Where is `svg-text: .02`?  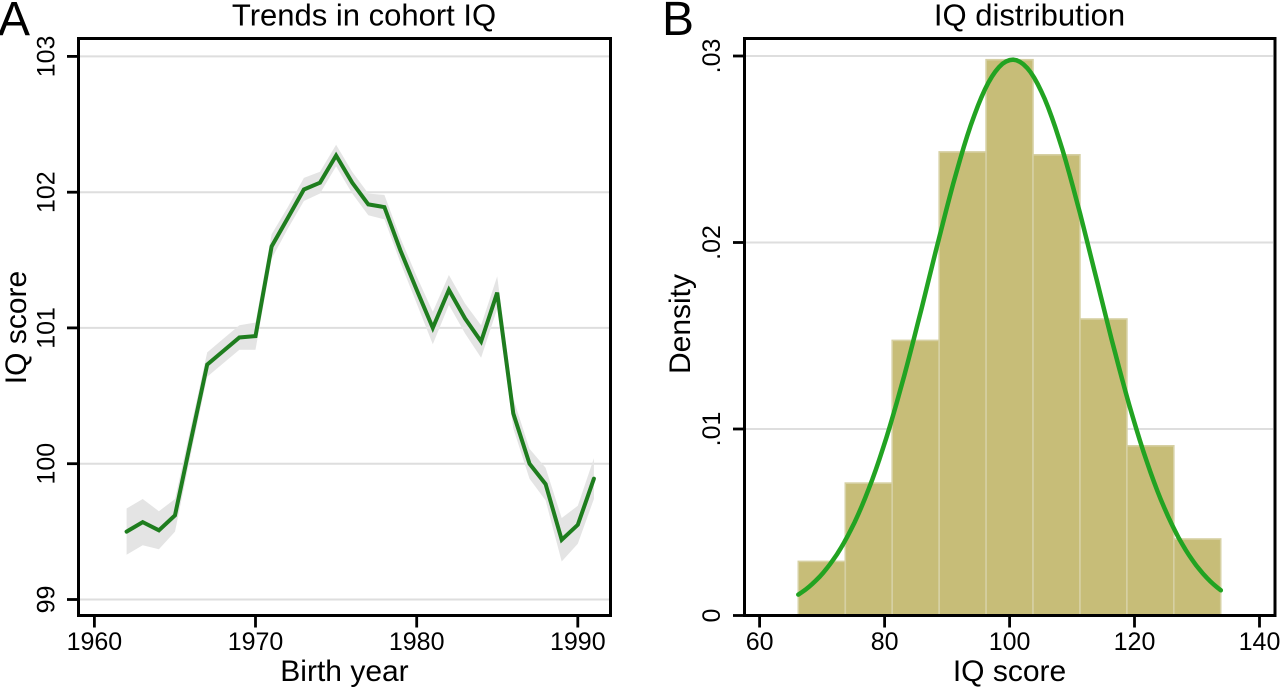 svg-text: .02 is located at coordinates (712, 242).